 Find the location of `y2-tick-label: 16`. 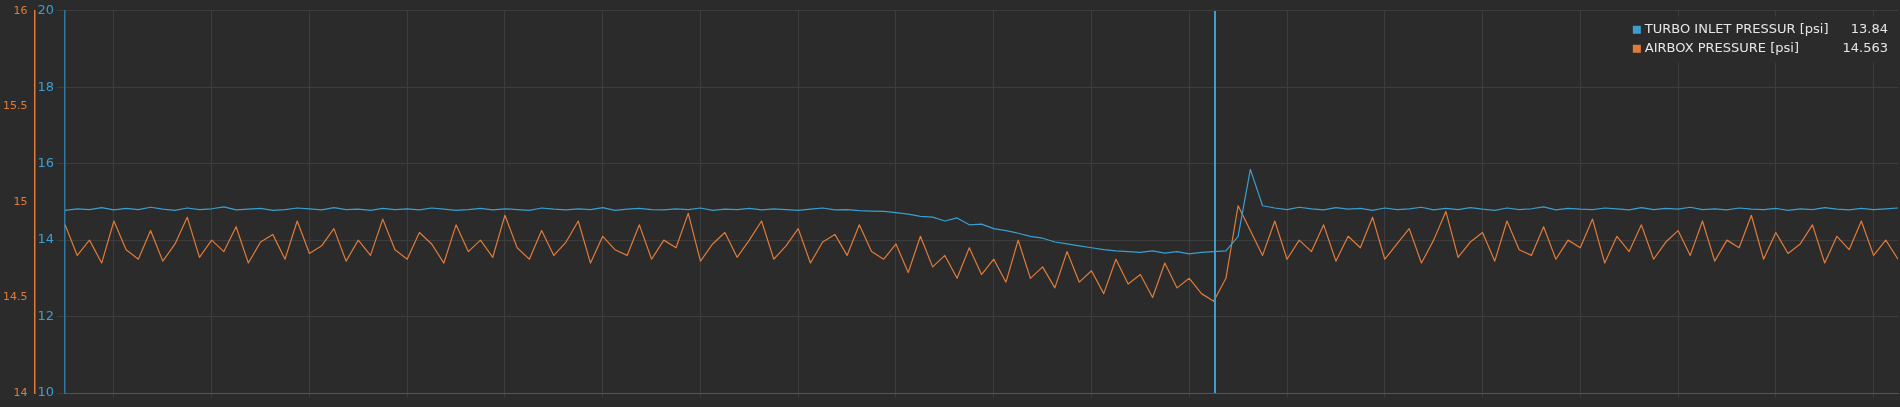

y2-tick-label: 16 is located at coordinates (20, 10).